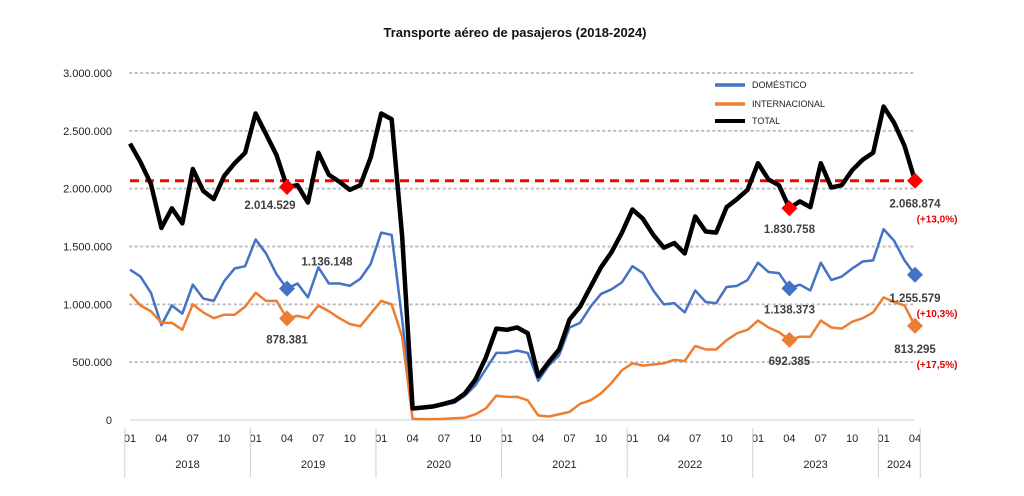 The image size is (1024, 496). I want to click on y-tick-label: 0, so click(109, 421).